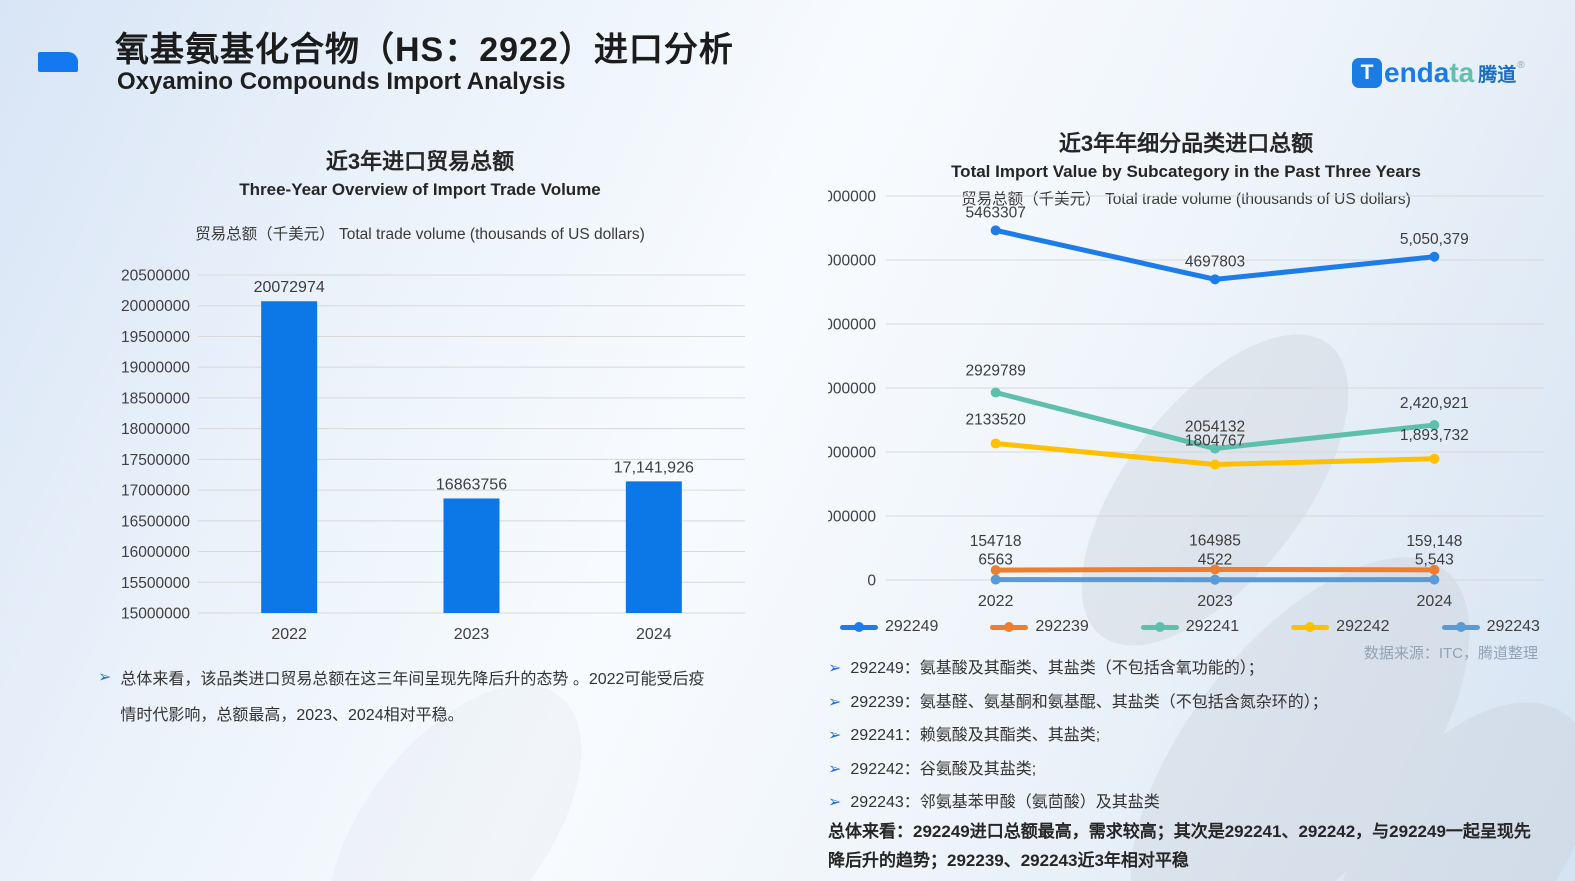 The width and height of the screenshot is (1575, 881). Describe the element at coordinates (155, 460) in the screenshot. I see `y-tick-label: 17500000` at that location.